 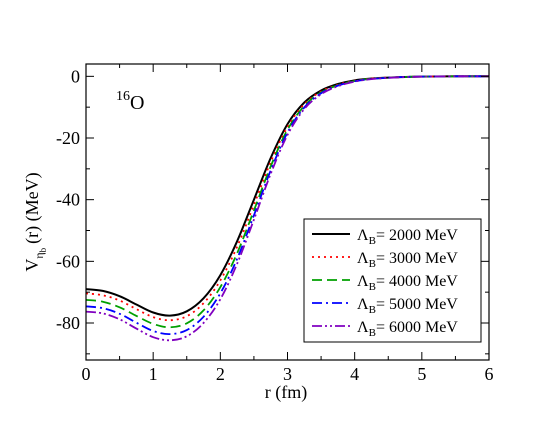 What do you see at coordinates (43, 249) in the screenshot?
I see `y-axis-title-subsub: b` at bounding box center [43, 249].